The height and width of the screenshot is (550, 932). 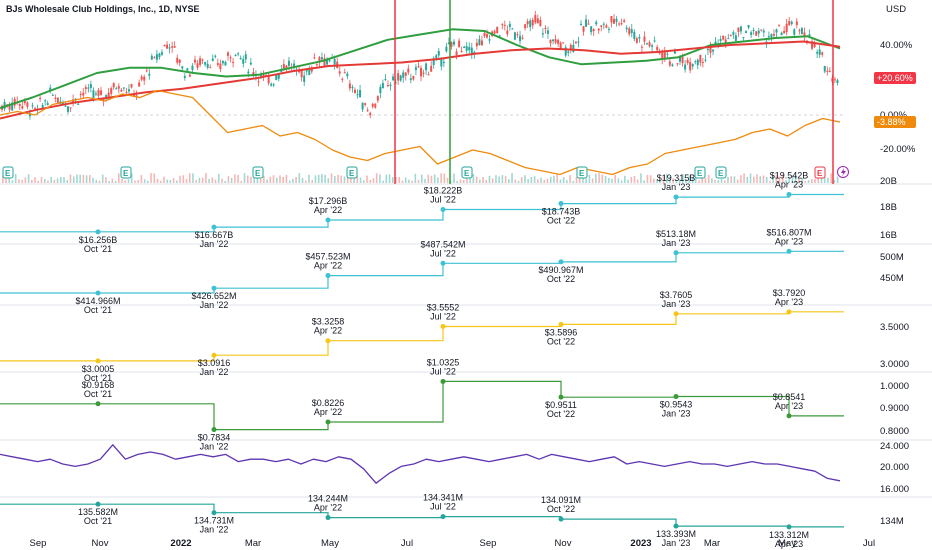 What do you see at coordinates (328, 412) in the screenshot?
I see `ratio-date-label: Apr '22` at bounding box center [328, 412].